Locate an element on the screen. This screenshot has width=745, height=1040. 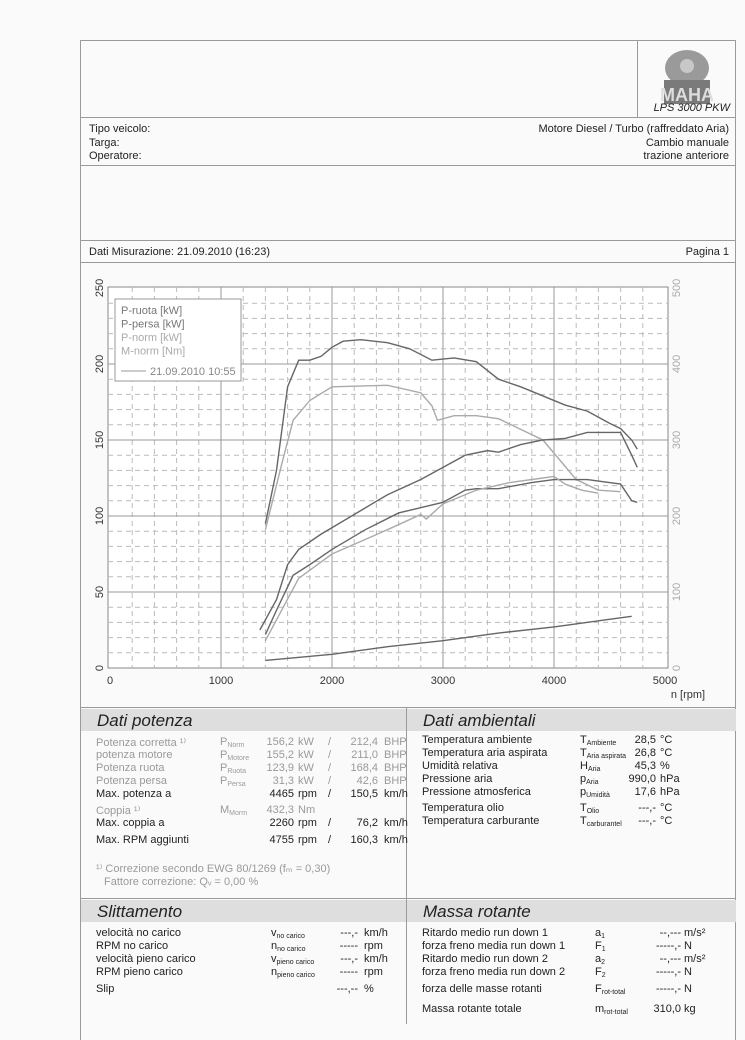
maha-logo-icon: MAHA is located at coordinates (687, 77).